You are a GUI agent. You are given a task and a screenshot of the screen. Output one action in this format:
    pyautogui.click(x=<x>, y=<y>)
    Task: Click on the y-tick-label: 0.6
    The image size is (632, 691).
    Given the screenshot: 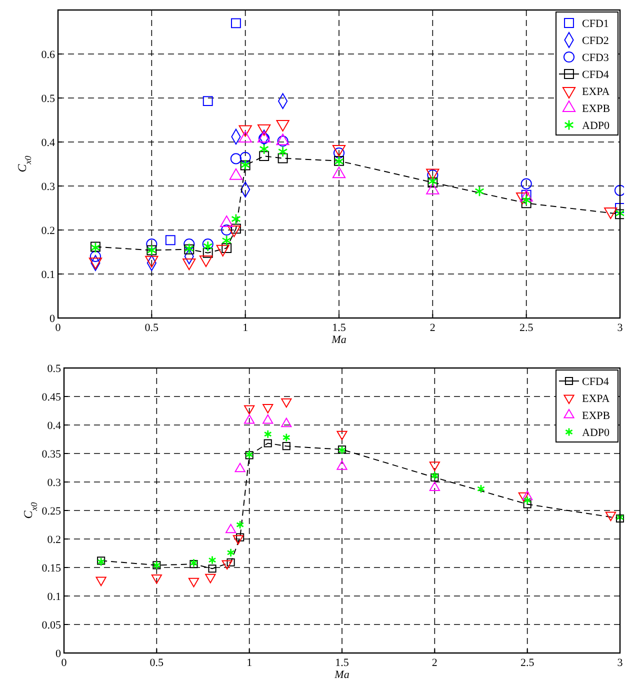 What is the action you would take?
    pyautogui.click(x=48, y=54)
    